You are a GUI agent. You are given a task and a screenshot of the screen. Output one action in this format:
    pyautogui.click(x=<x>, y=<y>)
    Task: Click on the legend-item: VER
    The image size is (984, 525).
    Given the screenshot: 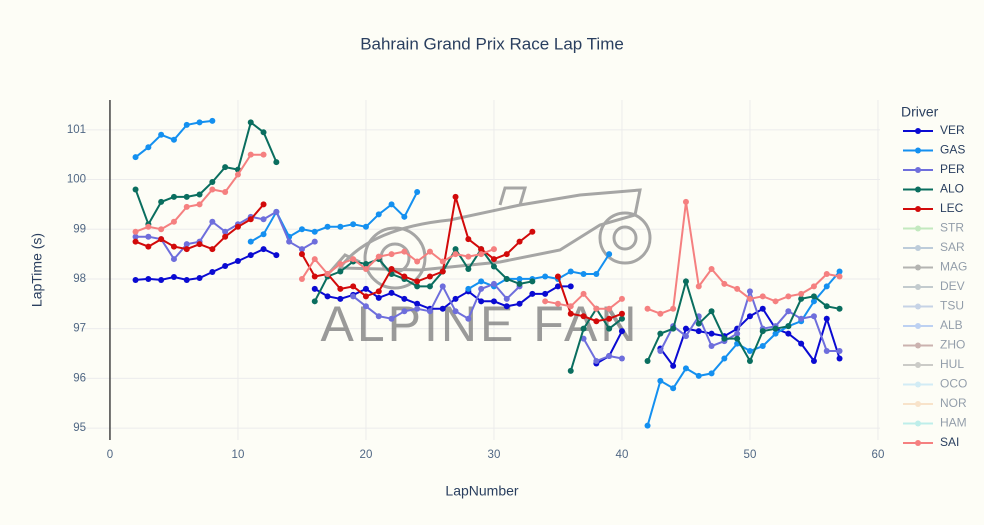 What is the action you would take?
    pyautogui.click(x=934, y=130)
    